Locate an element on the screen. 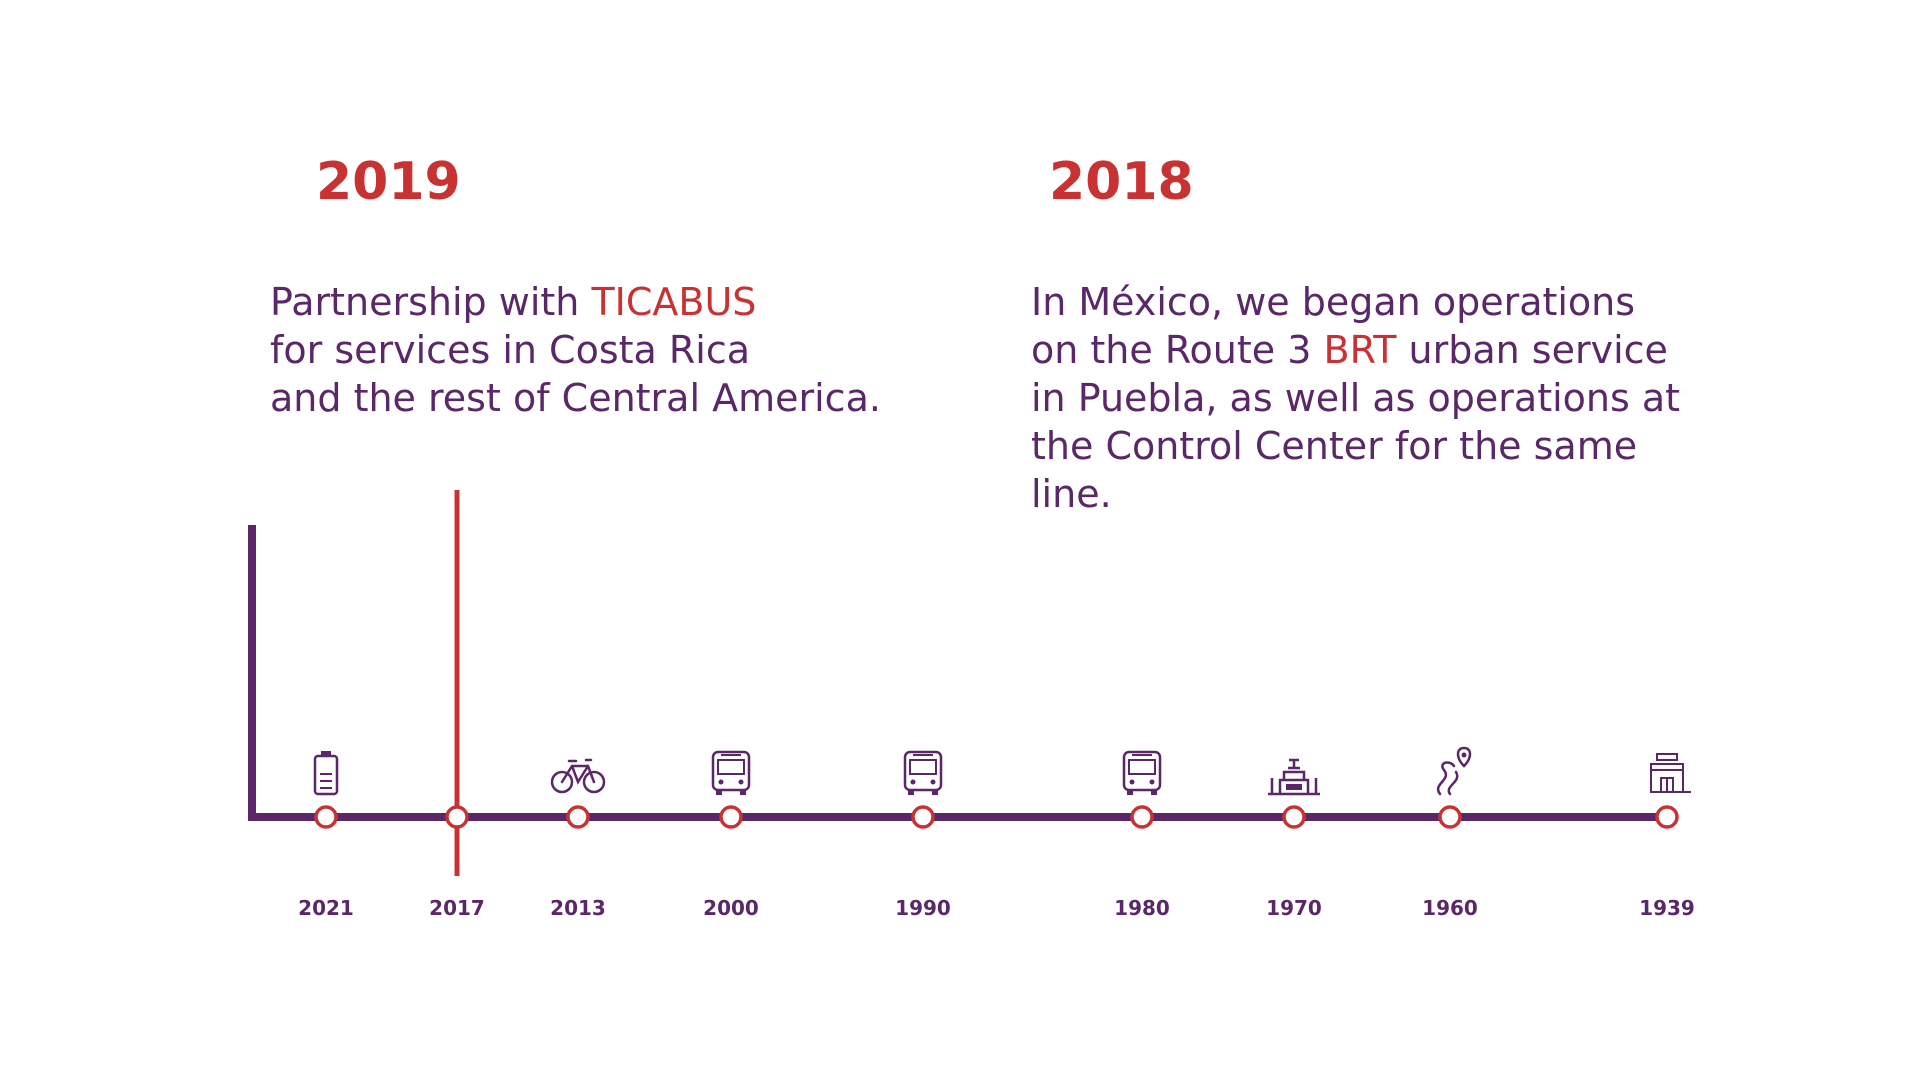 This screenshot has height=1080, width=1920. timeline-year-label: 2021 is located at coordinates (326, 908).